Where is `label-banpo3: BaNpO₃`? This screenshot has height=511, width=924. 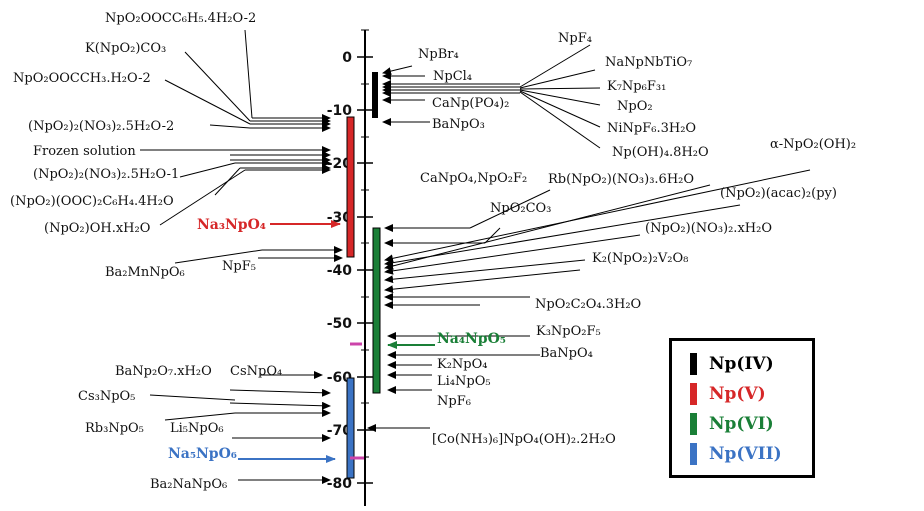
label-banpo3: BaNpO₃ is located at coordinates (458, 124).